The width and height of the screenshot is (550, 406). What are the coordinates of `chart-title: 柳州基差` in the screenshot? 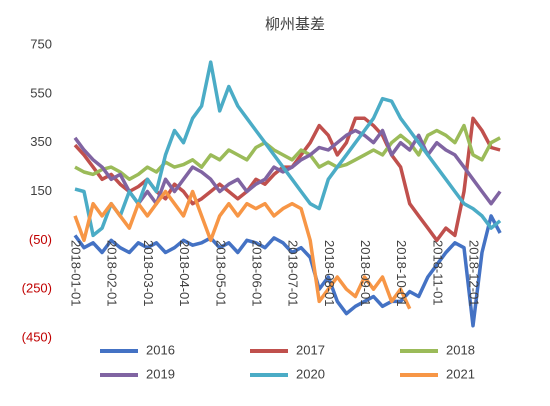 It's located at (295, 24).